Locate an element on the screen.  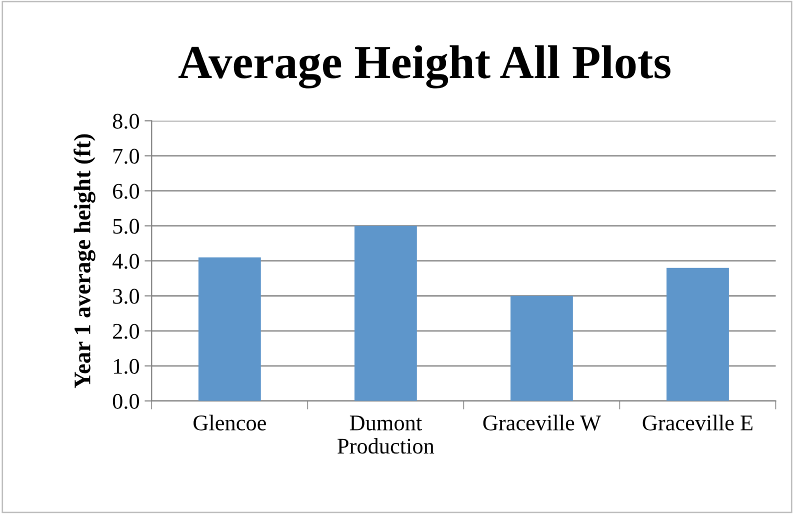
y-tick-label: 2.0 is located at coordinates (126, 331).